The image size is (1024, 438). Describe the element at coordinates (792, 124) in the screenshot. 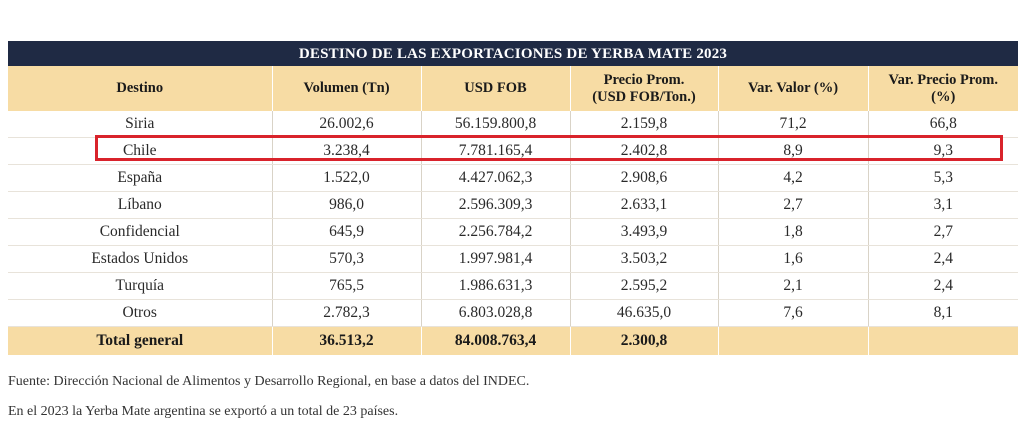

I see `cell-var-valor: 71,2` at that location.